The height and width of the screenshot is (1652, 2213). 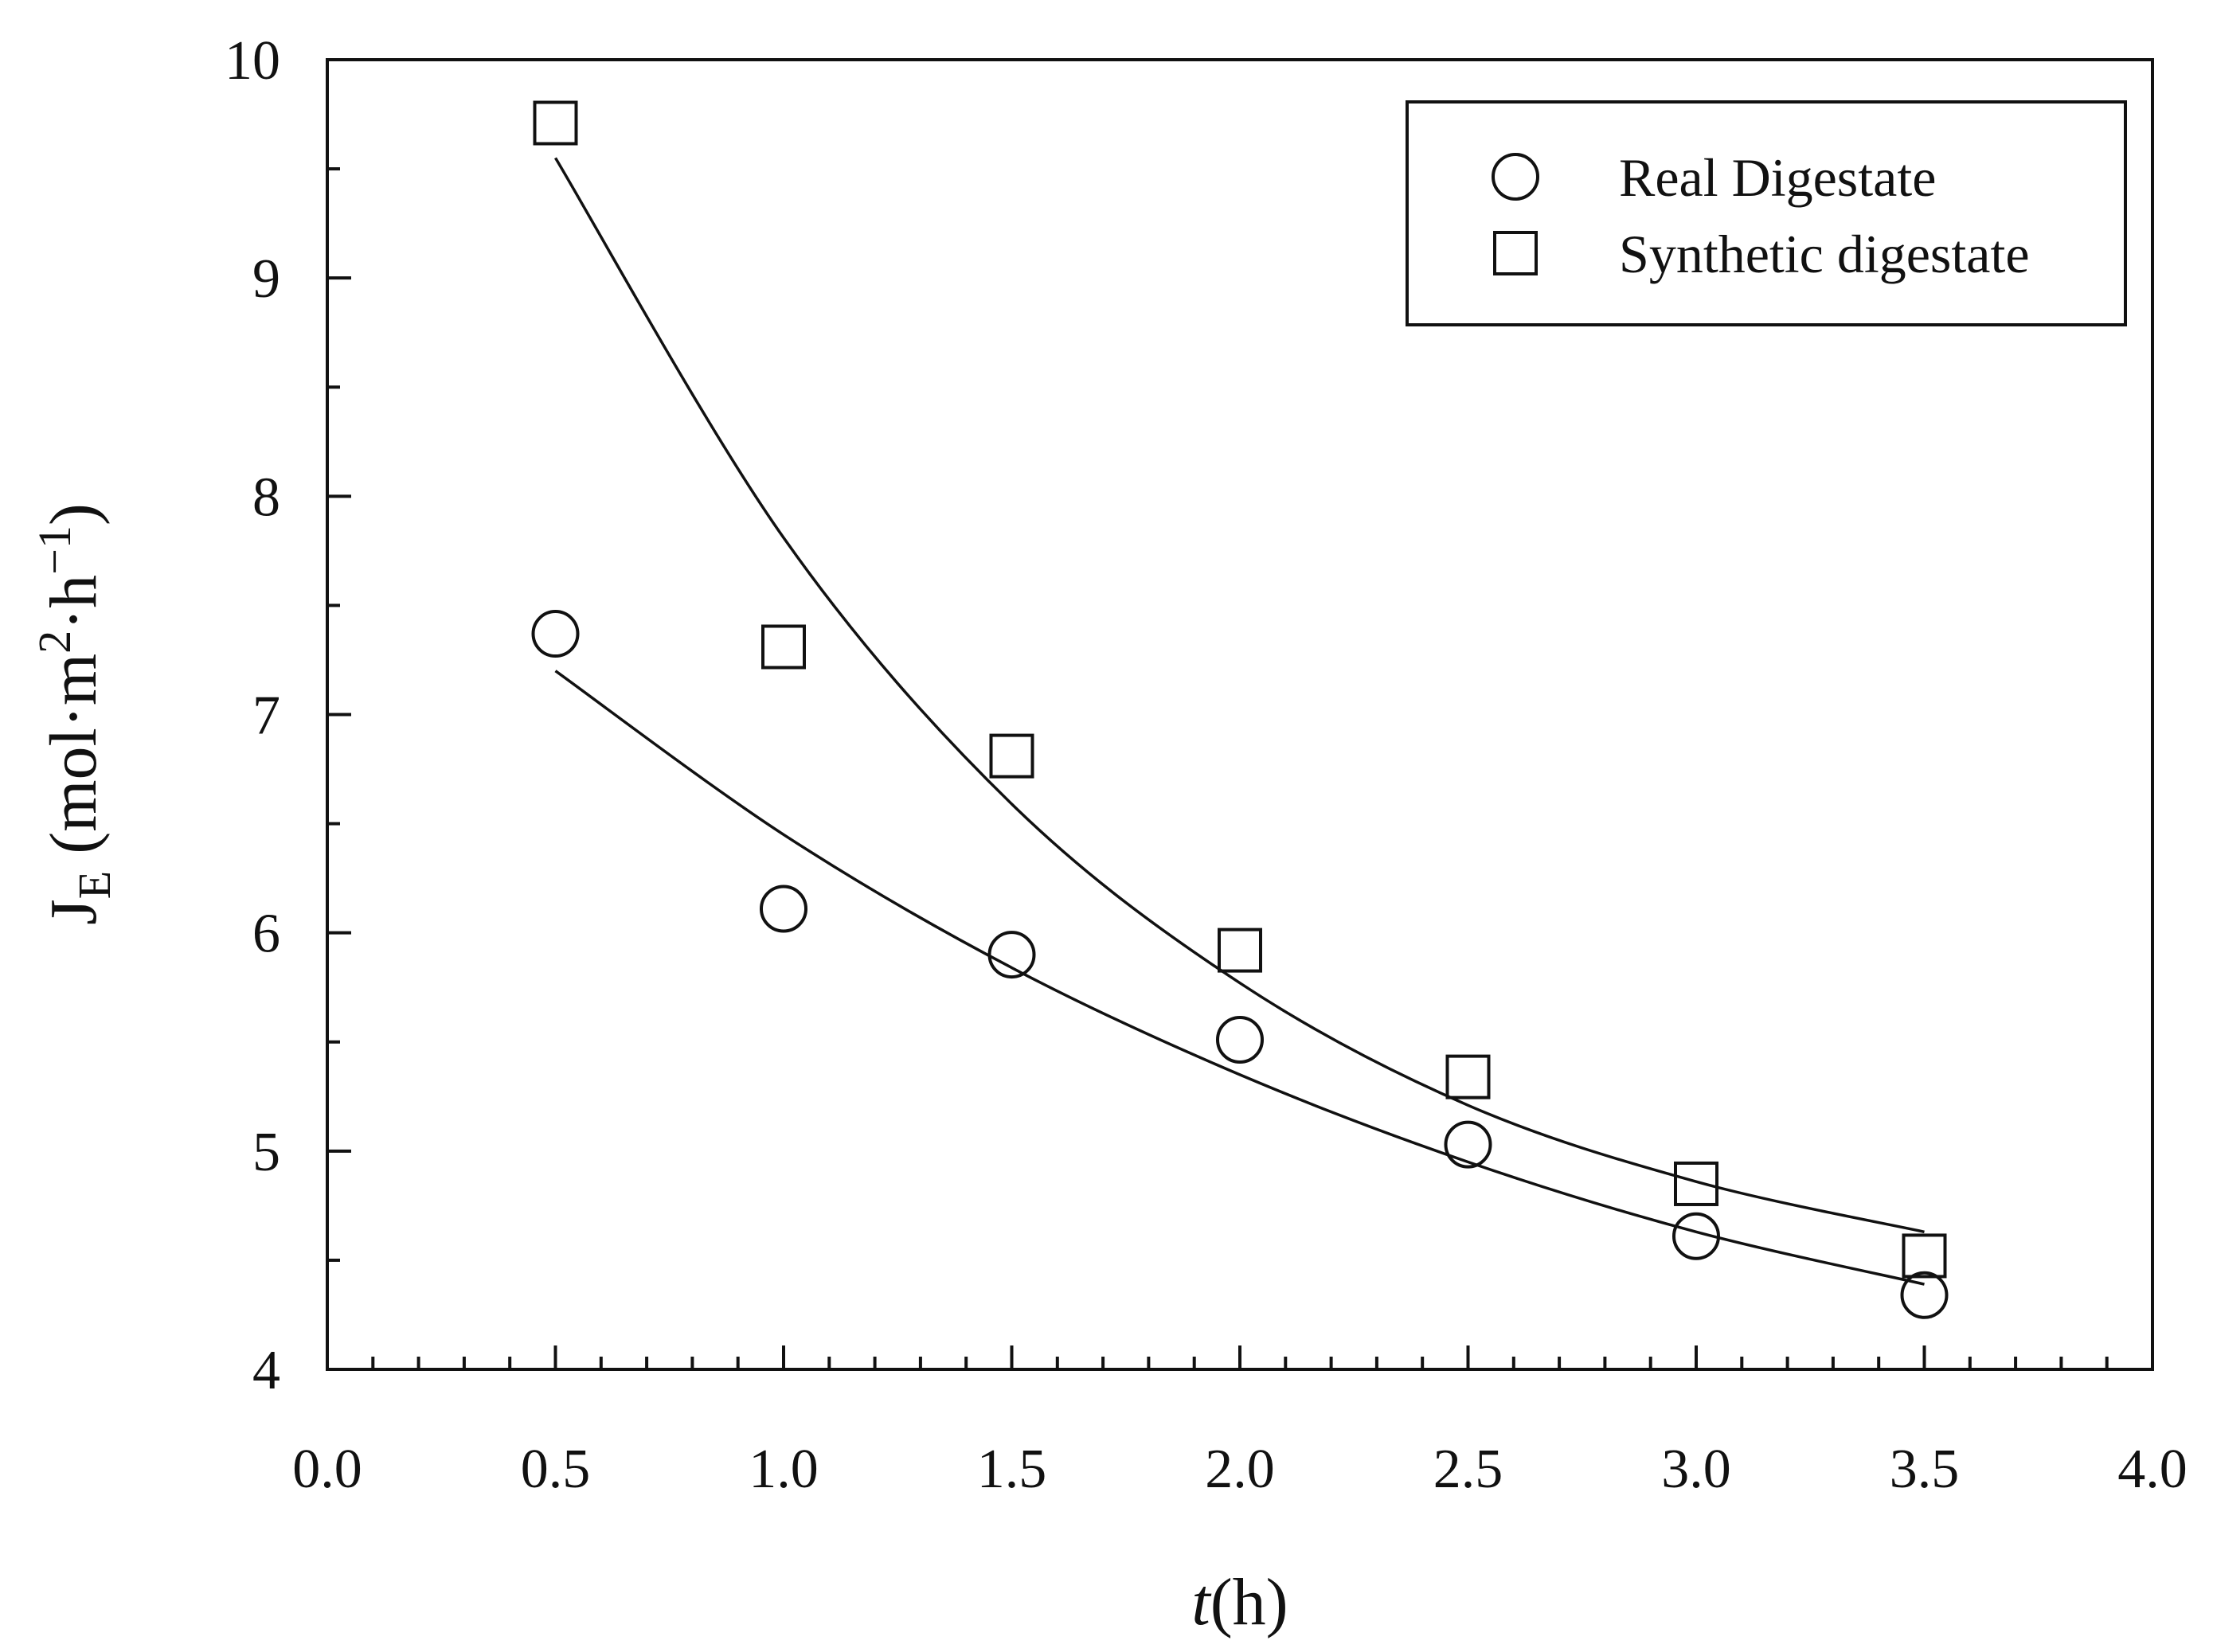 What do you see at coordinates (266, 1152) in the screenshot?
I see `y-tick-label: 5` at bounding box center [266, 1152].